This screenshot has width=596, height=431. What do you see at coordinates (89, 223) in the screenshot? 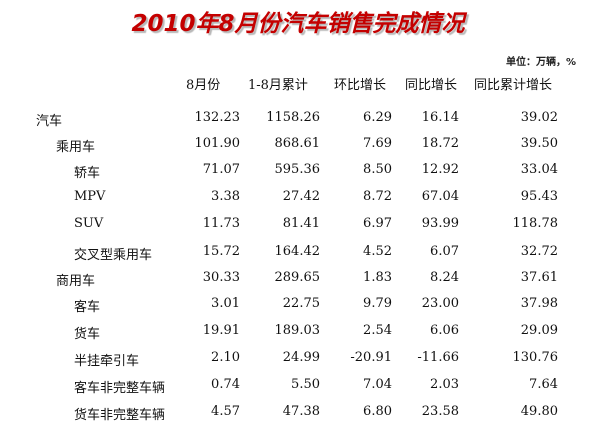
I see `row-label: SUV` at bounding box center [89, 223].